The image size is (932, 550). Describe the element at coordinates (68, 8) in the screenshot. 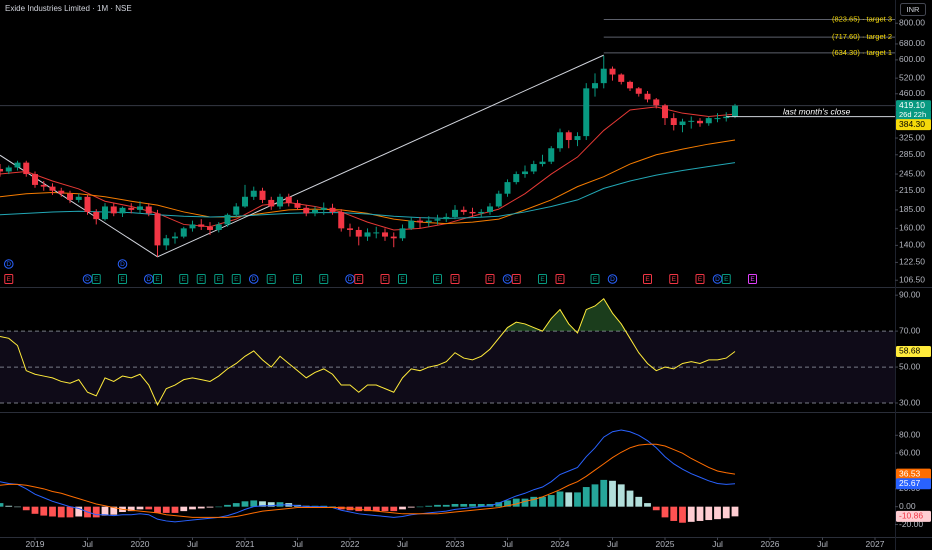

I see `chart-title: Exide Industries Limited · 1M · NSE` at that location.